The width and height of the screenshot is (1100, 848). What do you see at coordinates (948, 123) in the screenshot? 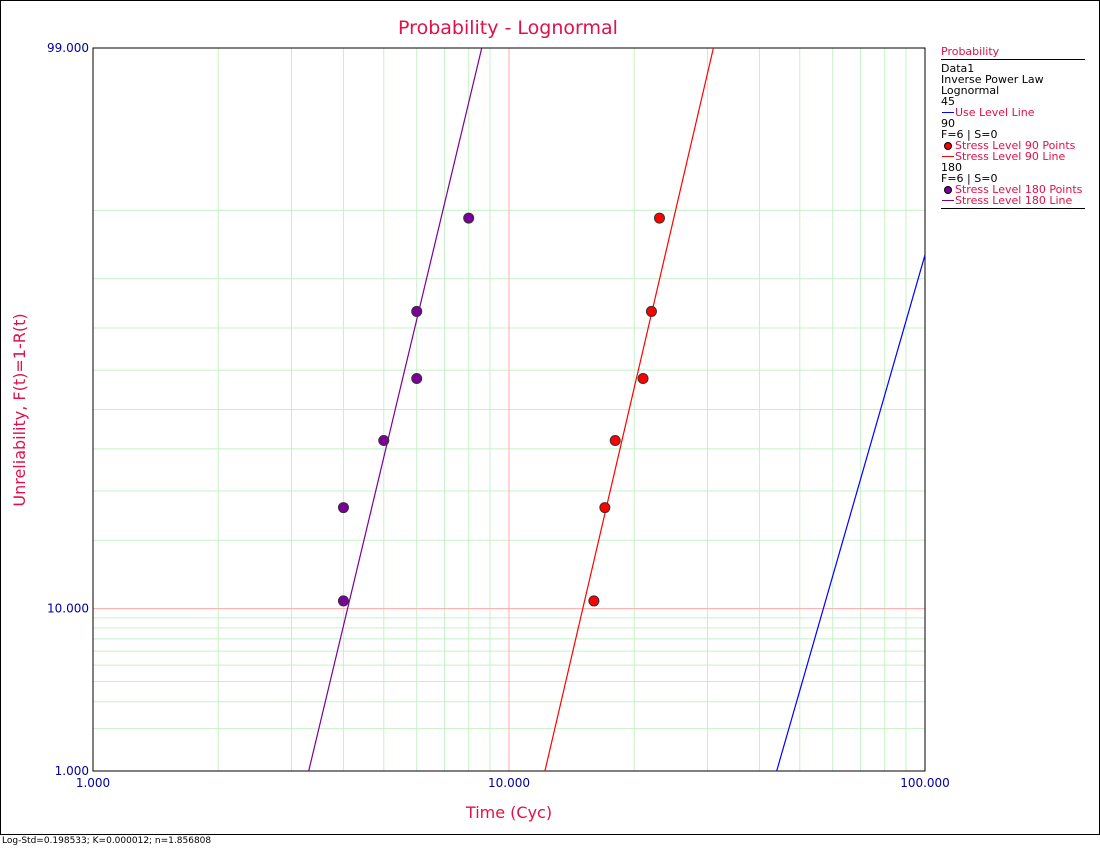
I see `legend-stress-level: 90` at bounding box center [948, 123].